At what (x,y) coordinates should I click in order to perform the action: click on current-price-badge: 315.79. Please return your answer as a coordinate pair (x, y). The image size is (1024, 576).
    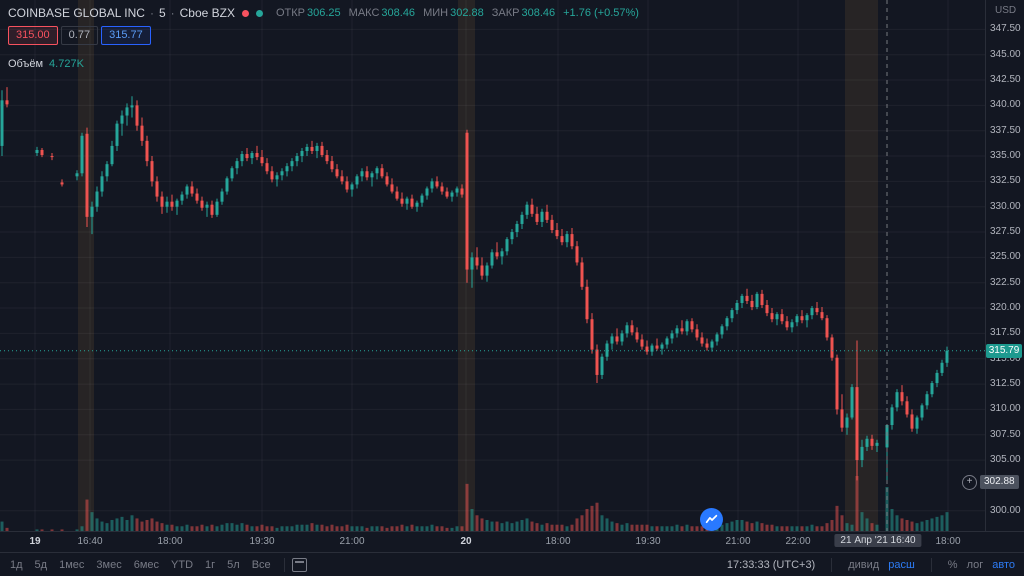
    Looking at the image, I should click on (1004, 350).